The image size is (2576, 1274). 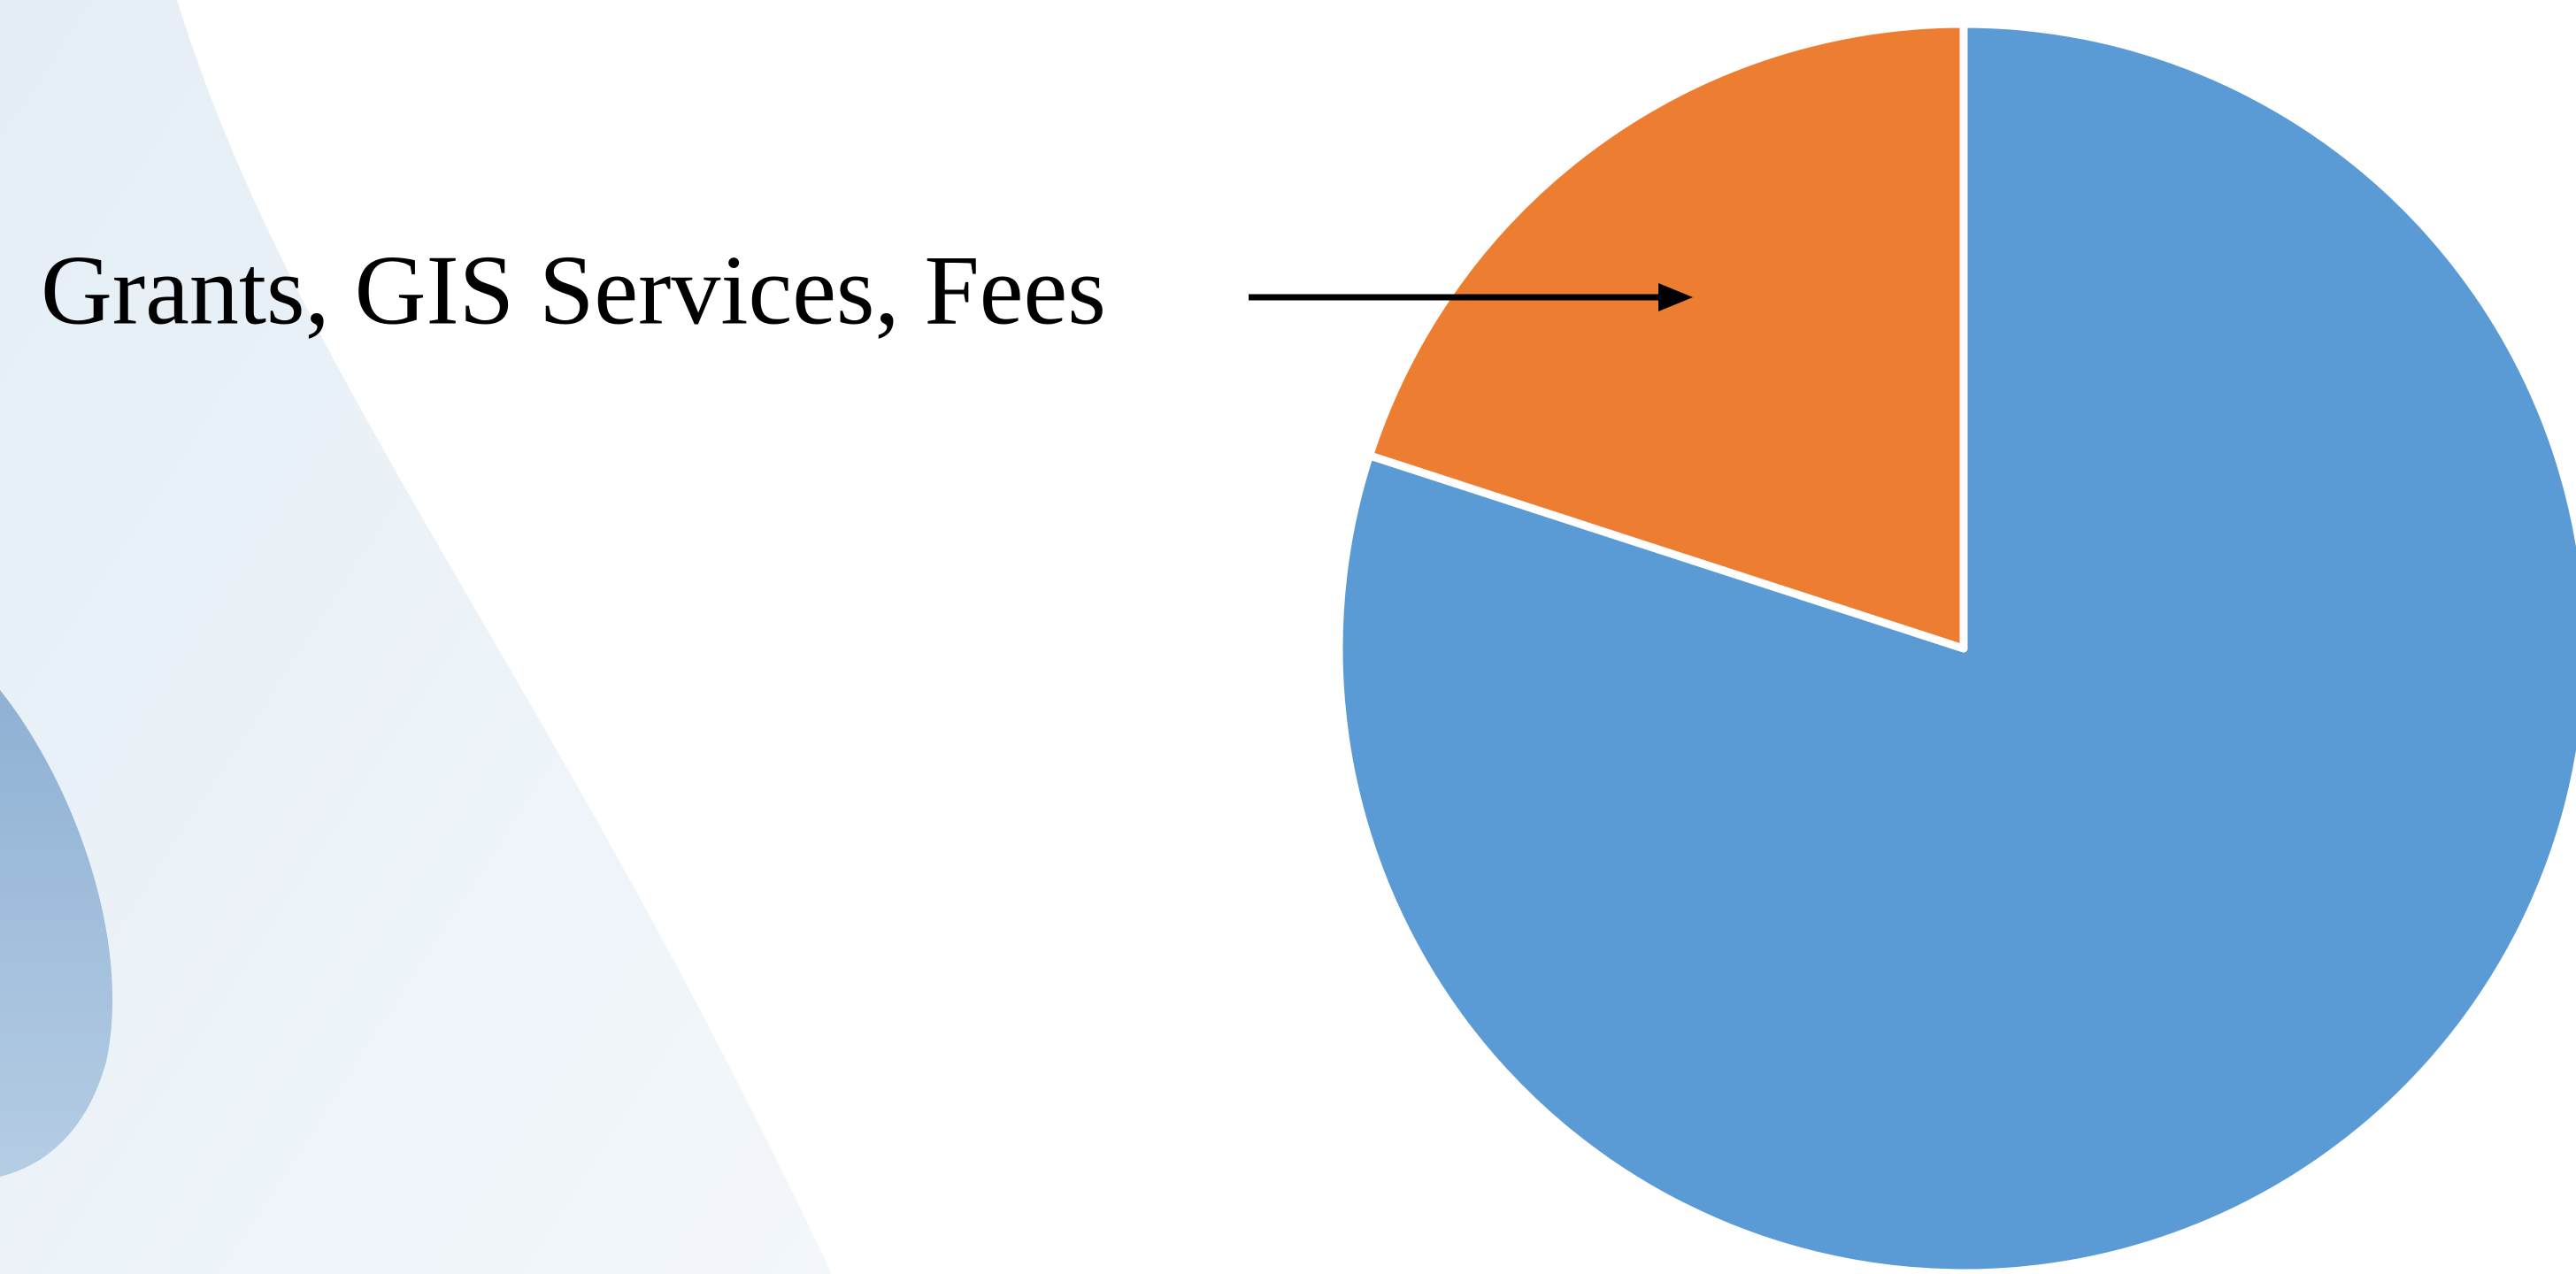 What do you see at coordinates (1666, 336) in the screenshot?
I see `pie-slice` at bounding box center [1666, 336].